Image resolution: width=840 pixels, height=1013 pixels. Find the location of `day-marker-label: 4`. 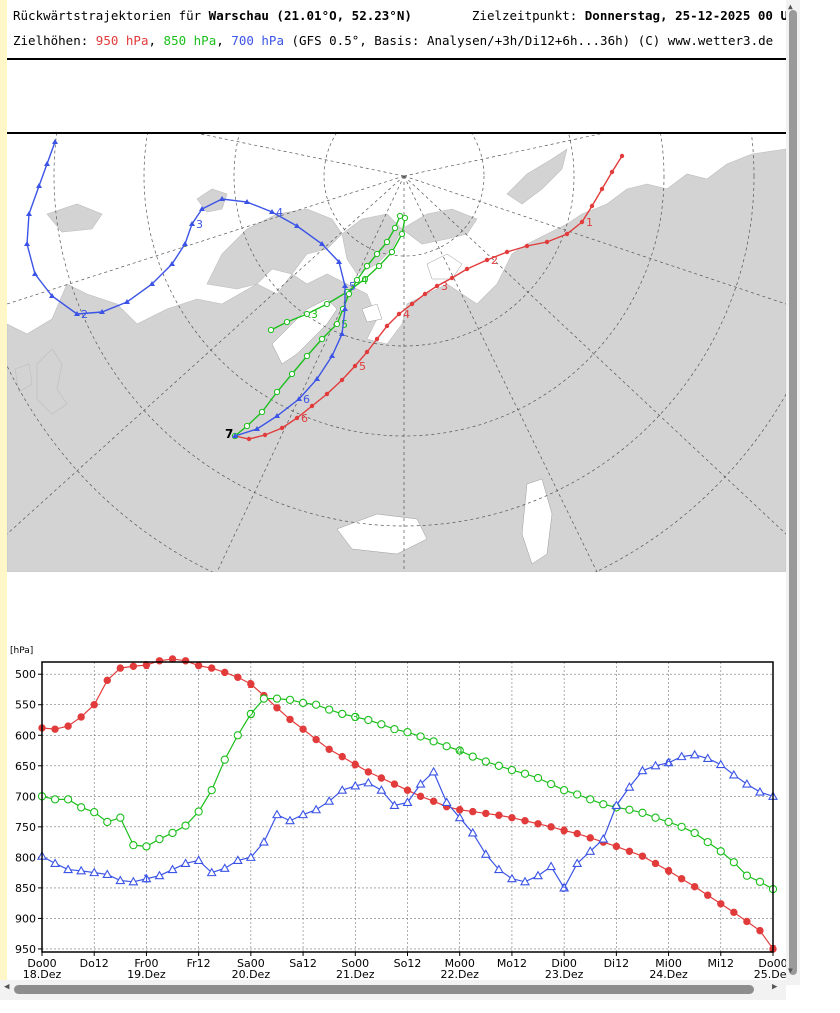

day-marker-label: 4 is located at coordinates (459, 751).